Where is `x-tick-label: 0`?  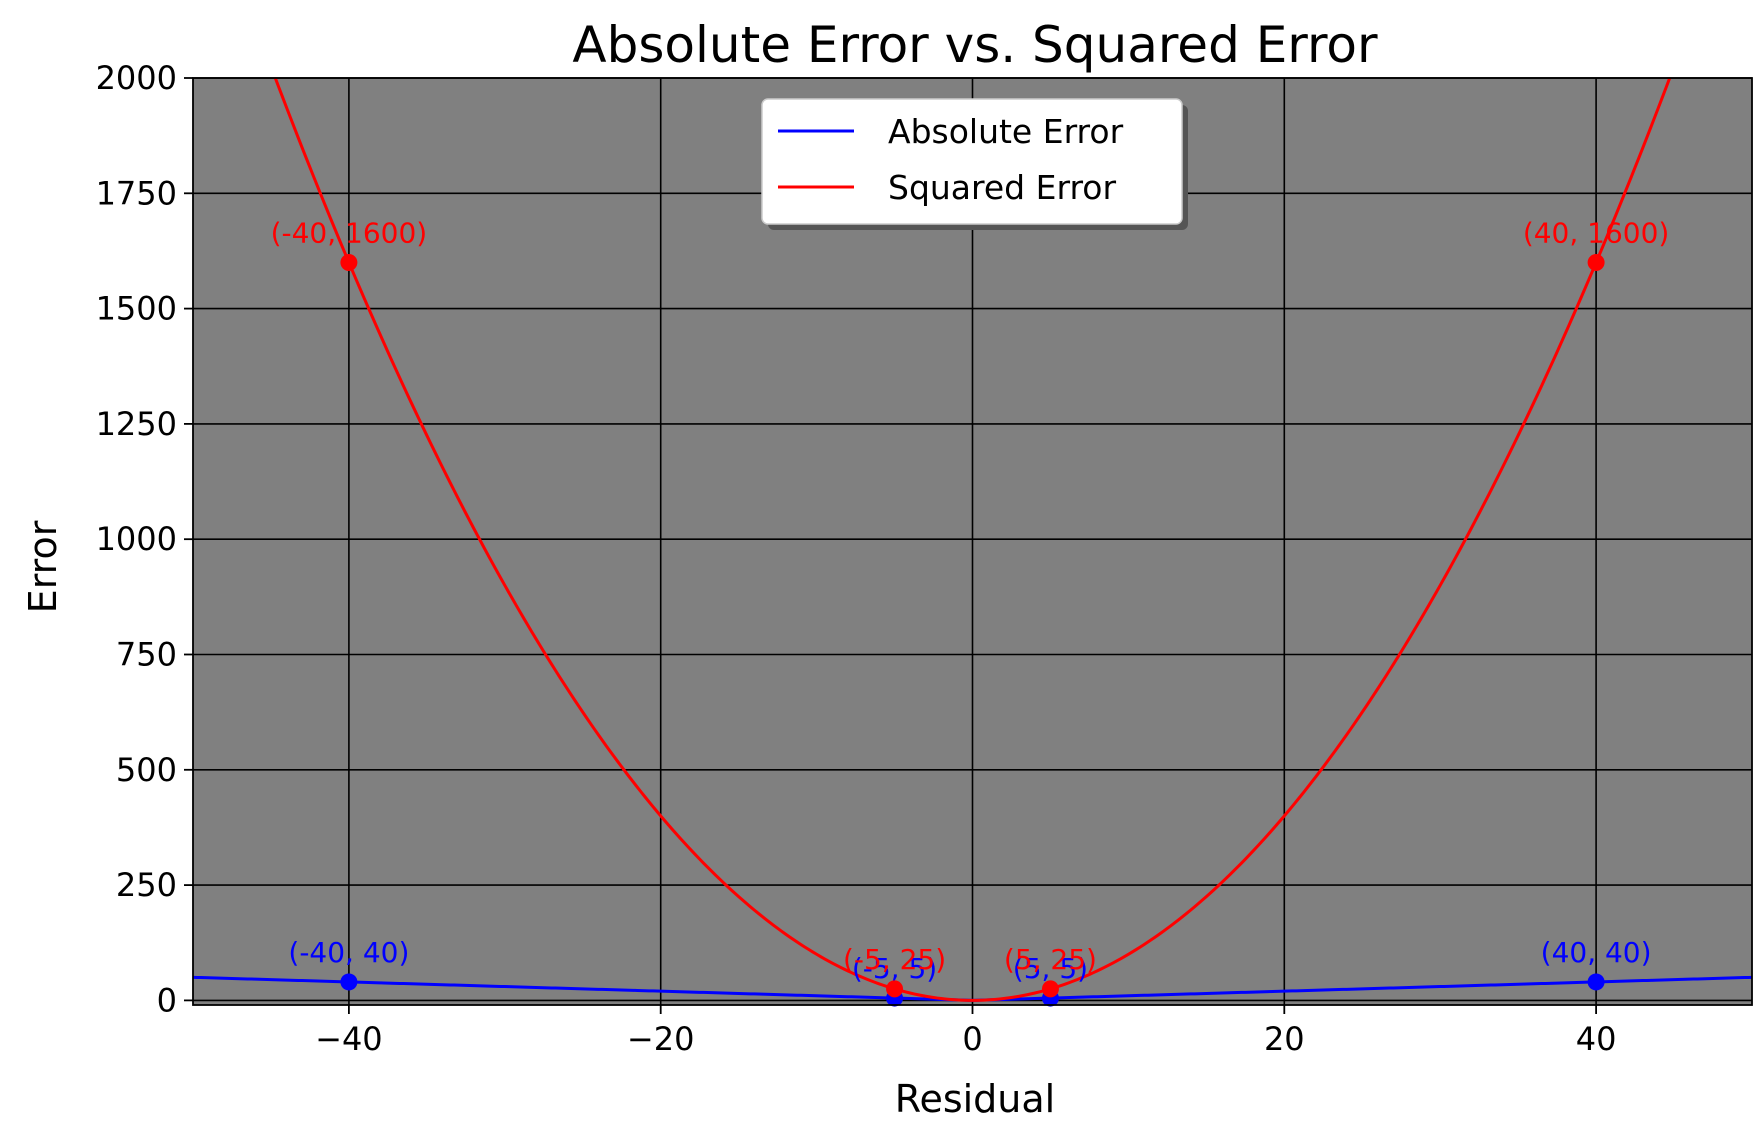 x-tick-label: 0 is located at coordinates (972, 1039).